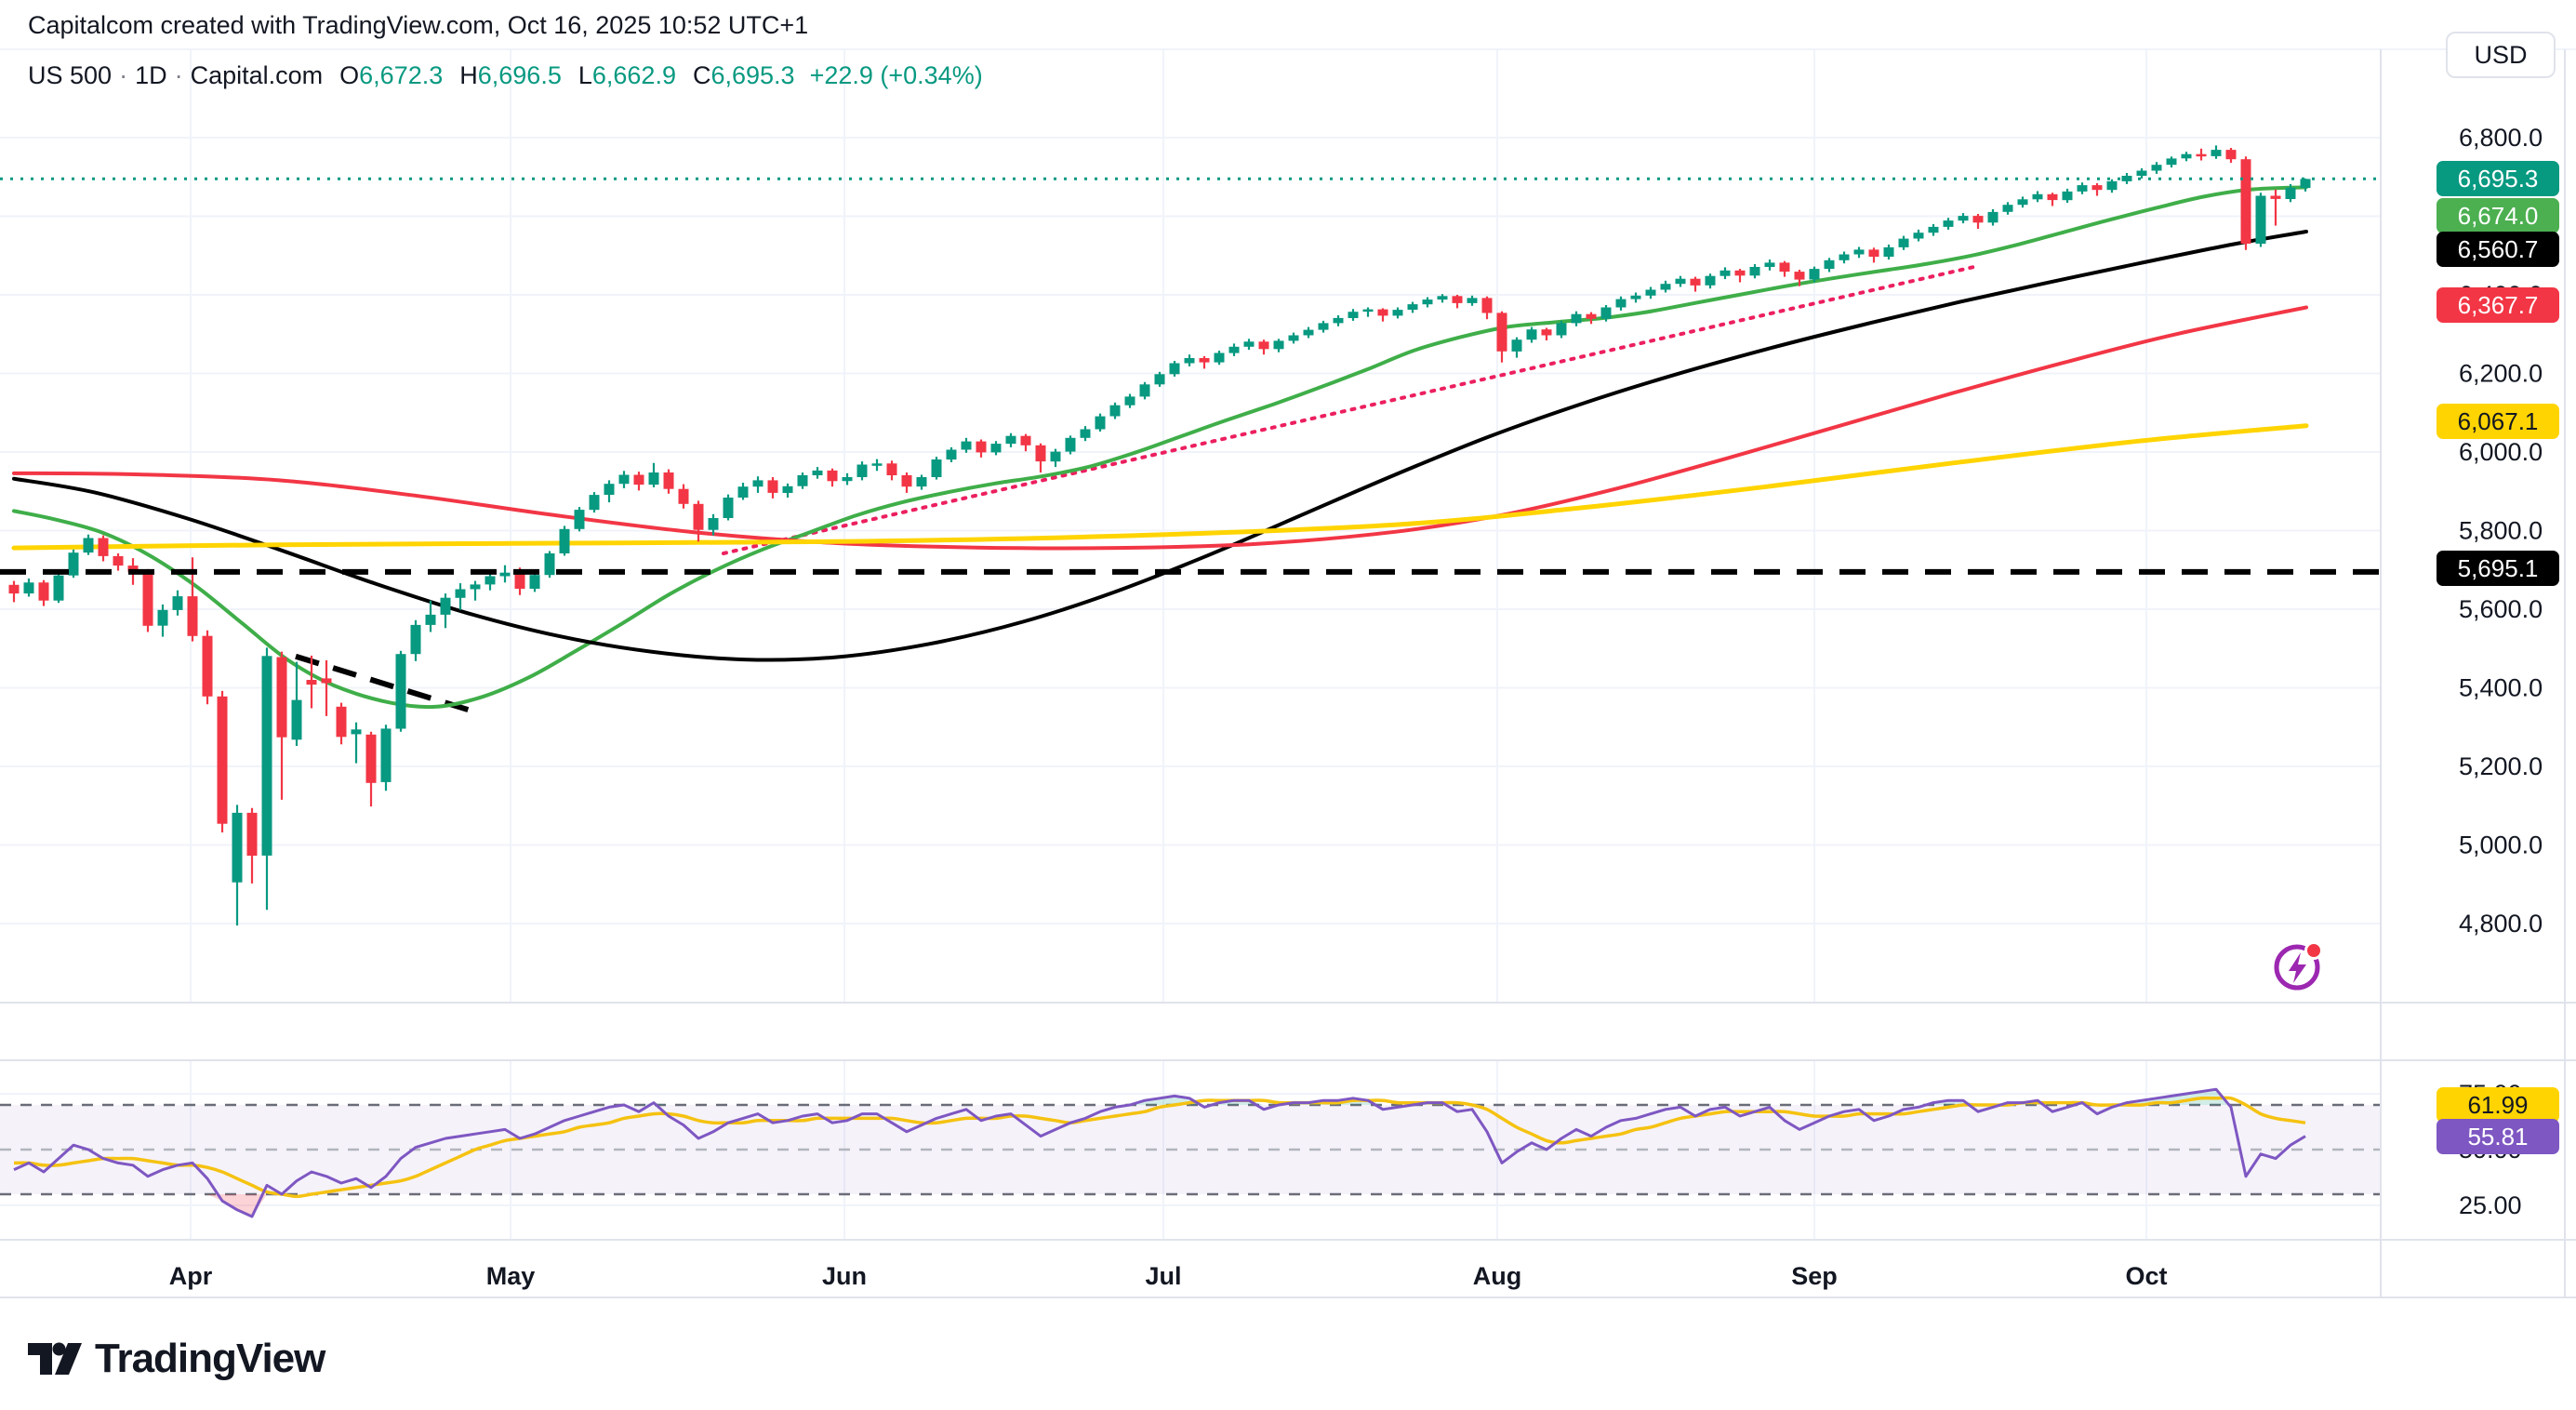 The height and width of the screenshot is (1410, 2576). I want to click on price-badge-text: 55.81, so click(2497, 1137).